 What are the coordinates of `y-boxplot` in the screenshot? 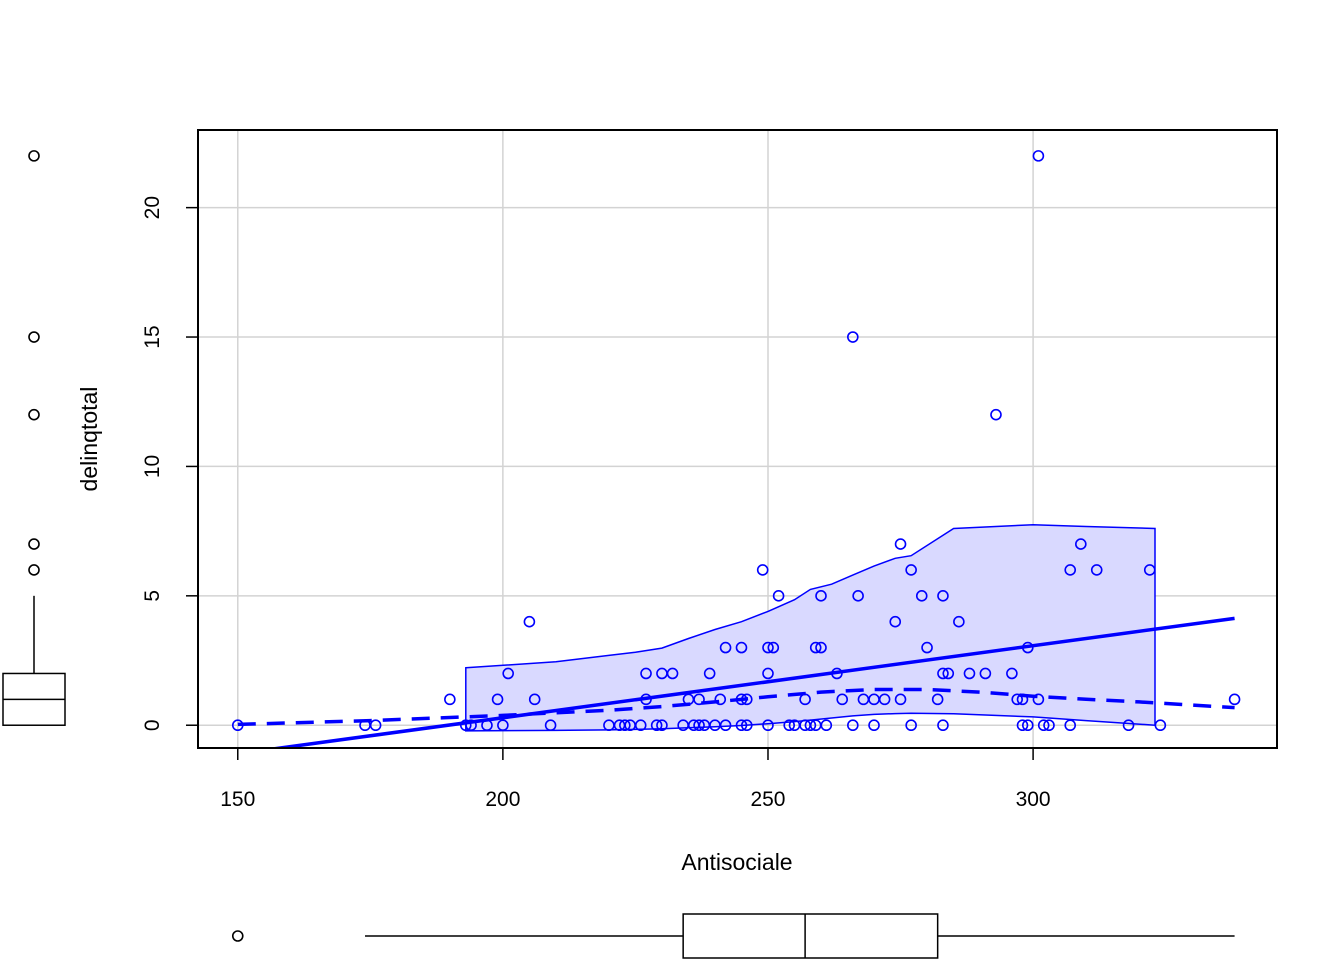 It's located at (34, 438).